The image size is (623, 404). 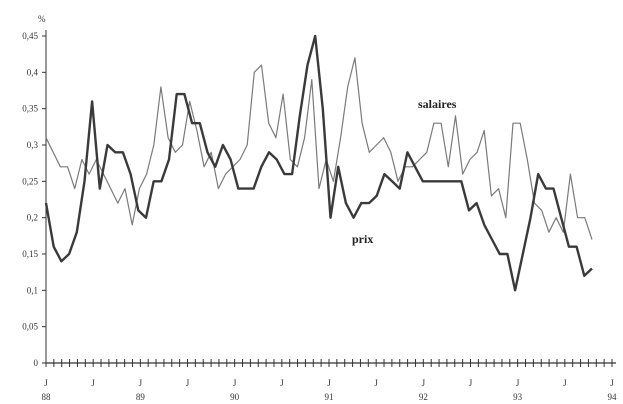 I want to click on y-tick-label: 0, so click(x=36, y=363).